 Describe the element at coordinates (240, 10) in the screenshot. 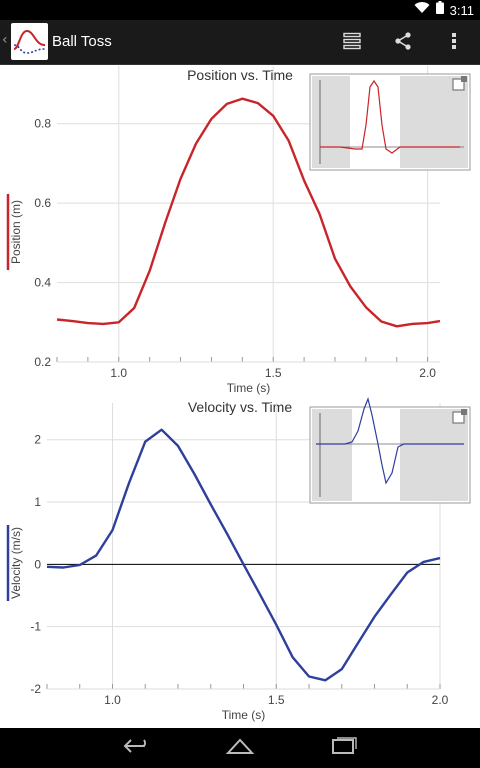

I see `status-bar: 3:11` at that location.